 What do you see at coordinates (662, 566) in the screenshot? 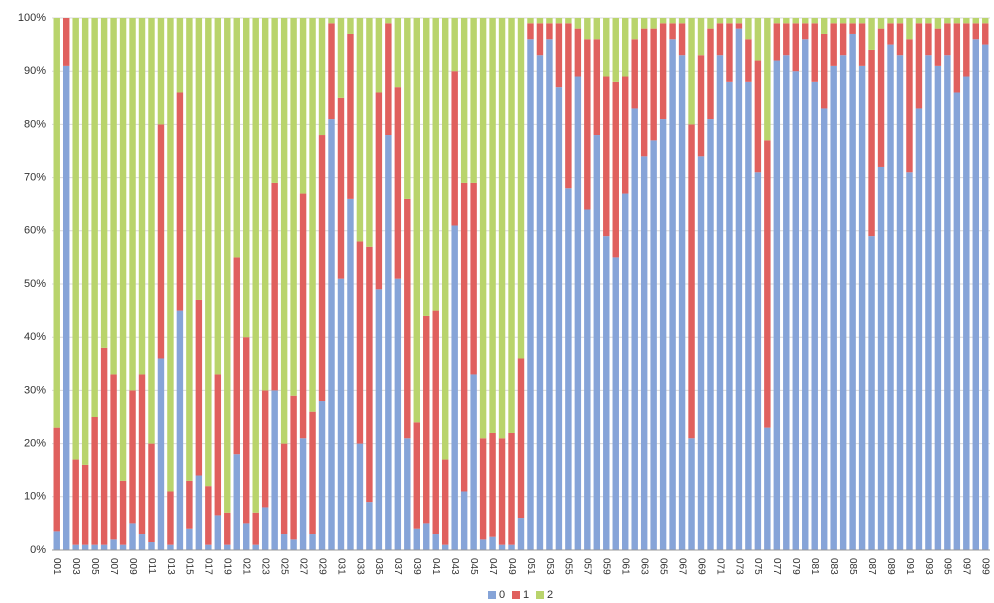
I see `x-tick-label: 065` at bounding box center [662, 566].